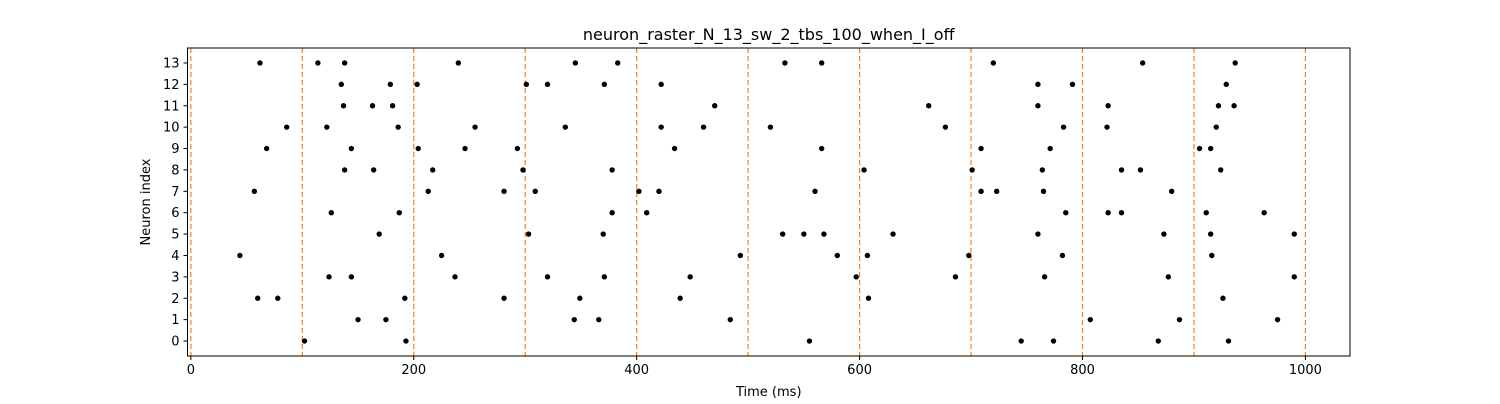 The height and width of the screenshot is (404, 1500). I want to click on x-axis-ticks: 0 200 400 600 800 1000, so click(754, 367).